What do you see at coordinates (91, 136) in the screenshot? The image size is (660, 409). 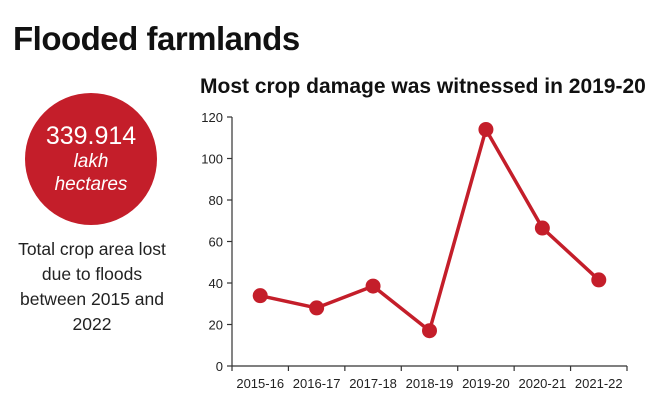 I see `stat-value: 339.914` at bounding box center [91, 136].